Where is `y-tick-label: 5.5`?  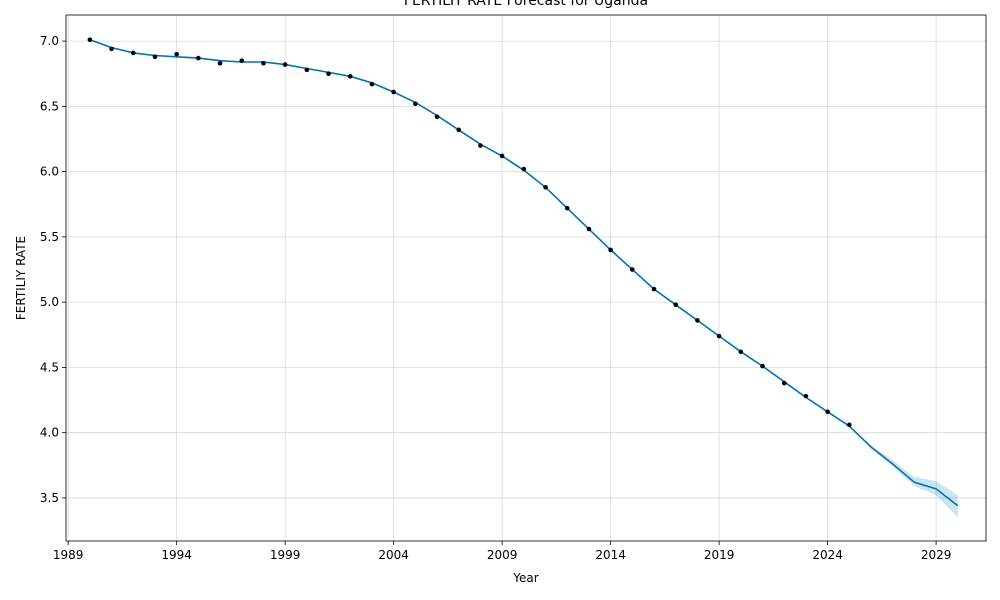
y-tick-label: 5.5 is located at coordinates (49, 237).